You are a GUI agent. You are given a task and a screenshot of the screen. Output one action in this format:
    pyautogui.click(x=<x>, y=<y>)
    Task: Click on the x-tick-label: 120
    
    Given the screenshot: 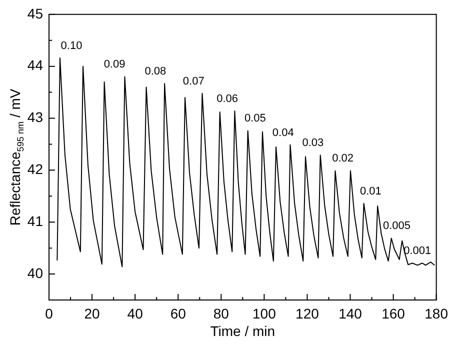 What is the action you would take?
    pyautogui.click(x=308, y=313)
    